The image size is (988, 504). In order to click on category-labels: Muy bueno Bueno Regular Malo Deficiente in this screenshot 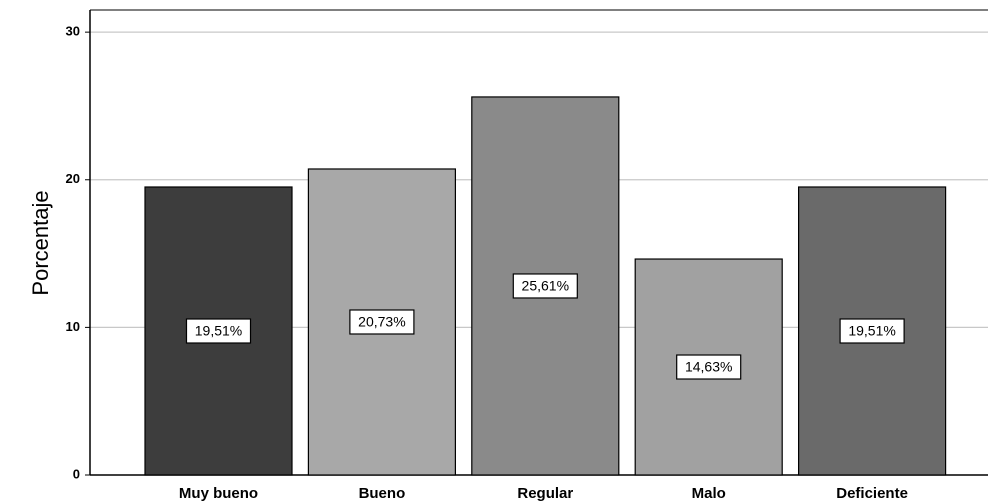, I will do `click(543, 493)`.